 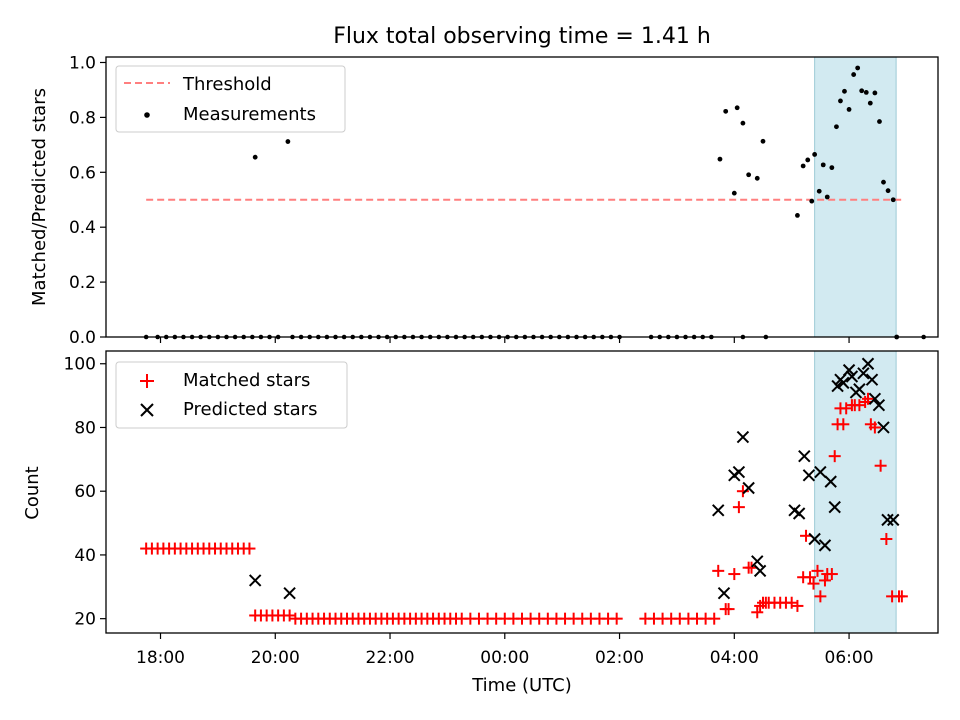 What do you see at coordinates (82, 118) in the screenshot?
I see `ratio-y-tick-label: 0.8` at bounding box center [82, 118].